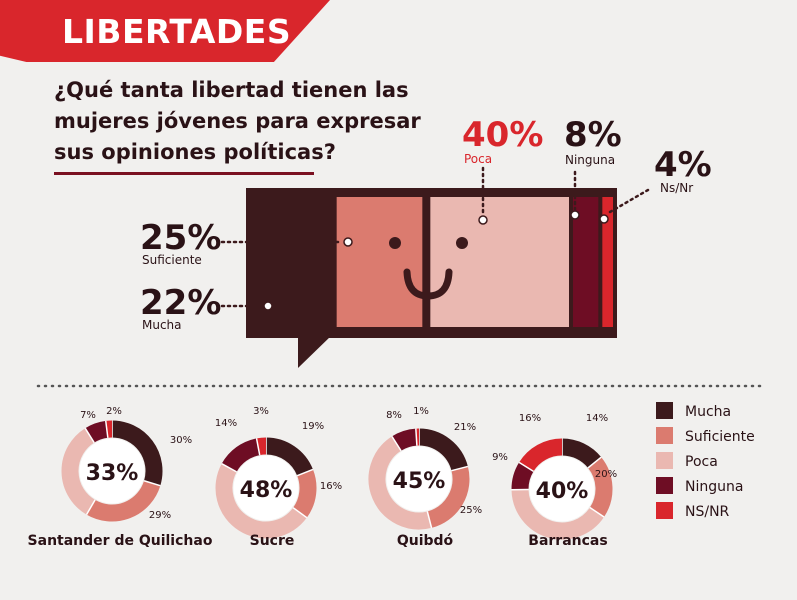  Describe the element at coordinates (443, 450) in the screenshot. I see `donut-2-slice-mucha` at that location.